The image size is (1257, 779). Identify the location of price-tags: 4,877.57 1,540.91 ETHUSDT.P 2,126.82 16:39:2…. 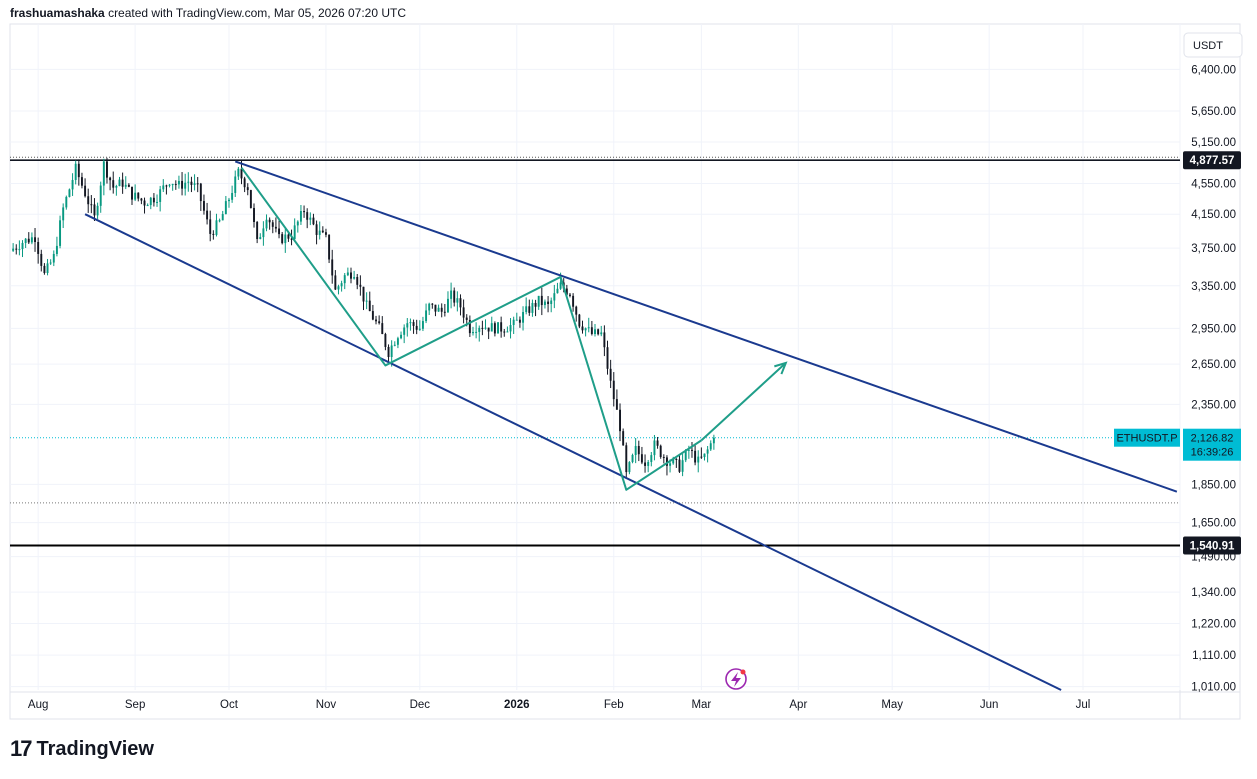
(1177, 353).